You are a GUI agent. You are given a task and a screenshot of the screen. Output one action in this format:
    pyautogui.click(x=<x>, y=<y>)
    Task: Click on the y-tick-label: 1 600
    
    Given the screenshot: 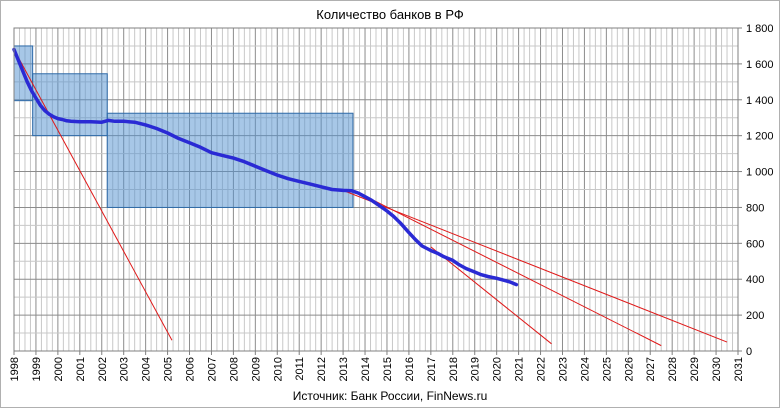 What is the action you would take?
    pyautogui.click(x=760, y=65)
    